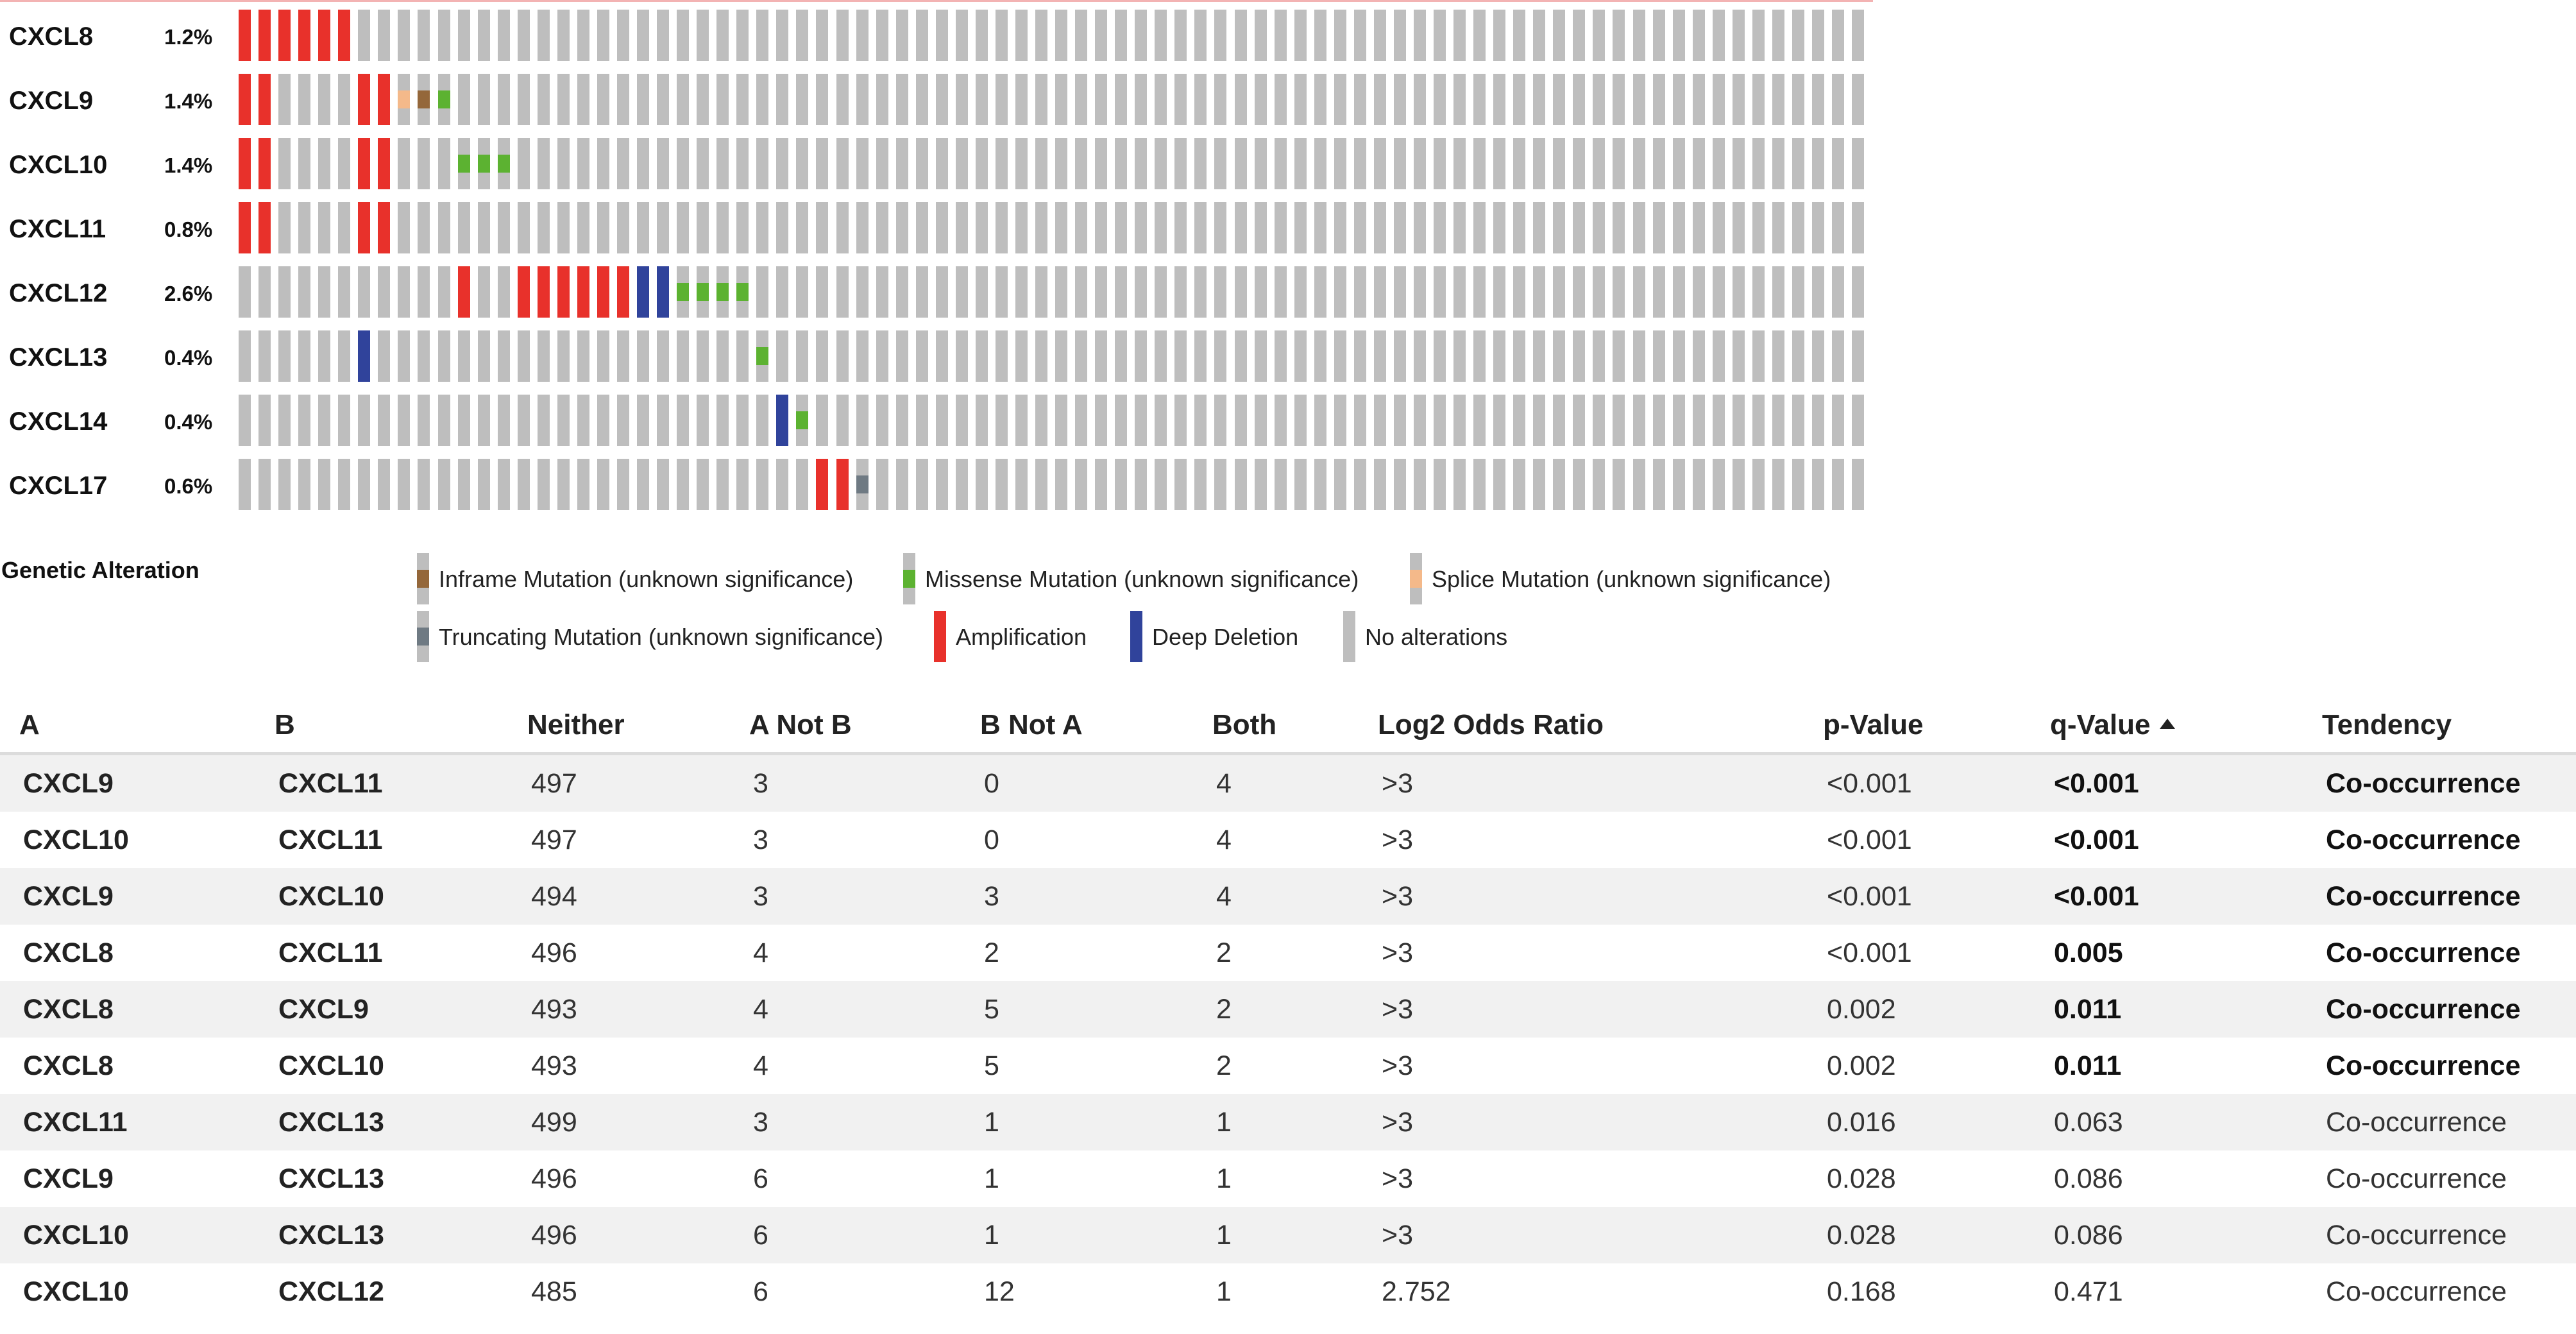 The image size is (2576, 1334). Describe the element at coordinates (504, 163) in the screenshot. I see `sample-cell-missense` at that location.